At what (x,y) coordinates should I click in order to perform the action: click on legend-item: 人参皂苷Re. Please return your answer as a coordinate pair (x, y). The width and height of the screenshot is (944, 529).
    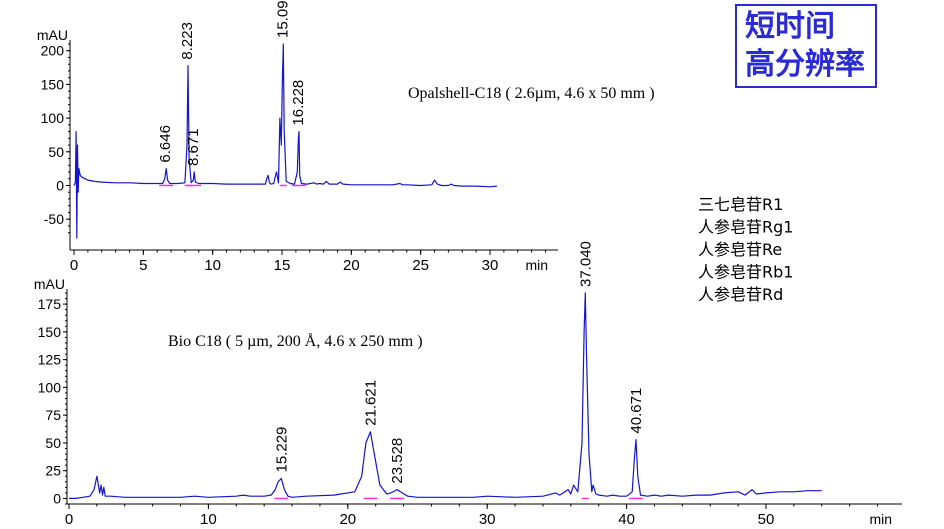
    Looking at the image, I should click on (740, 249).